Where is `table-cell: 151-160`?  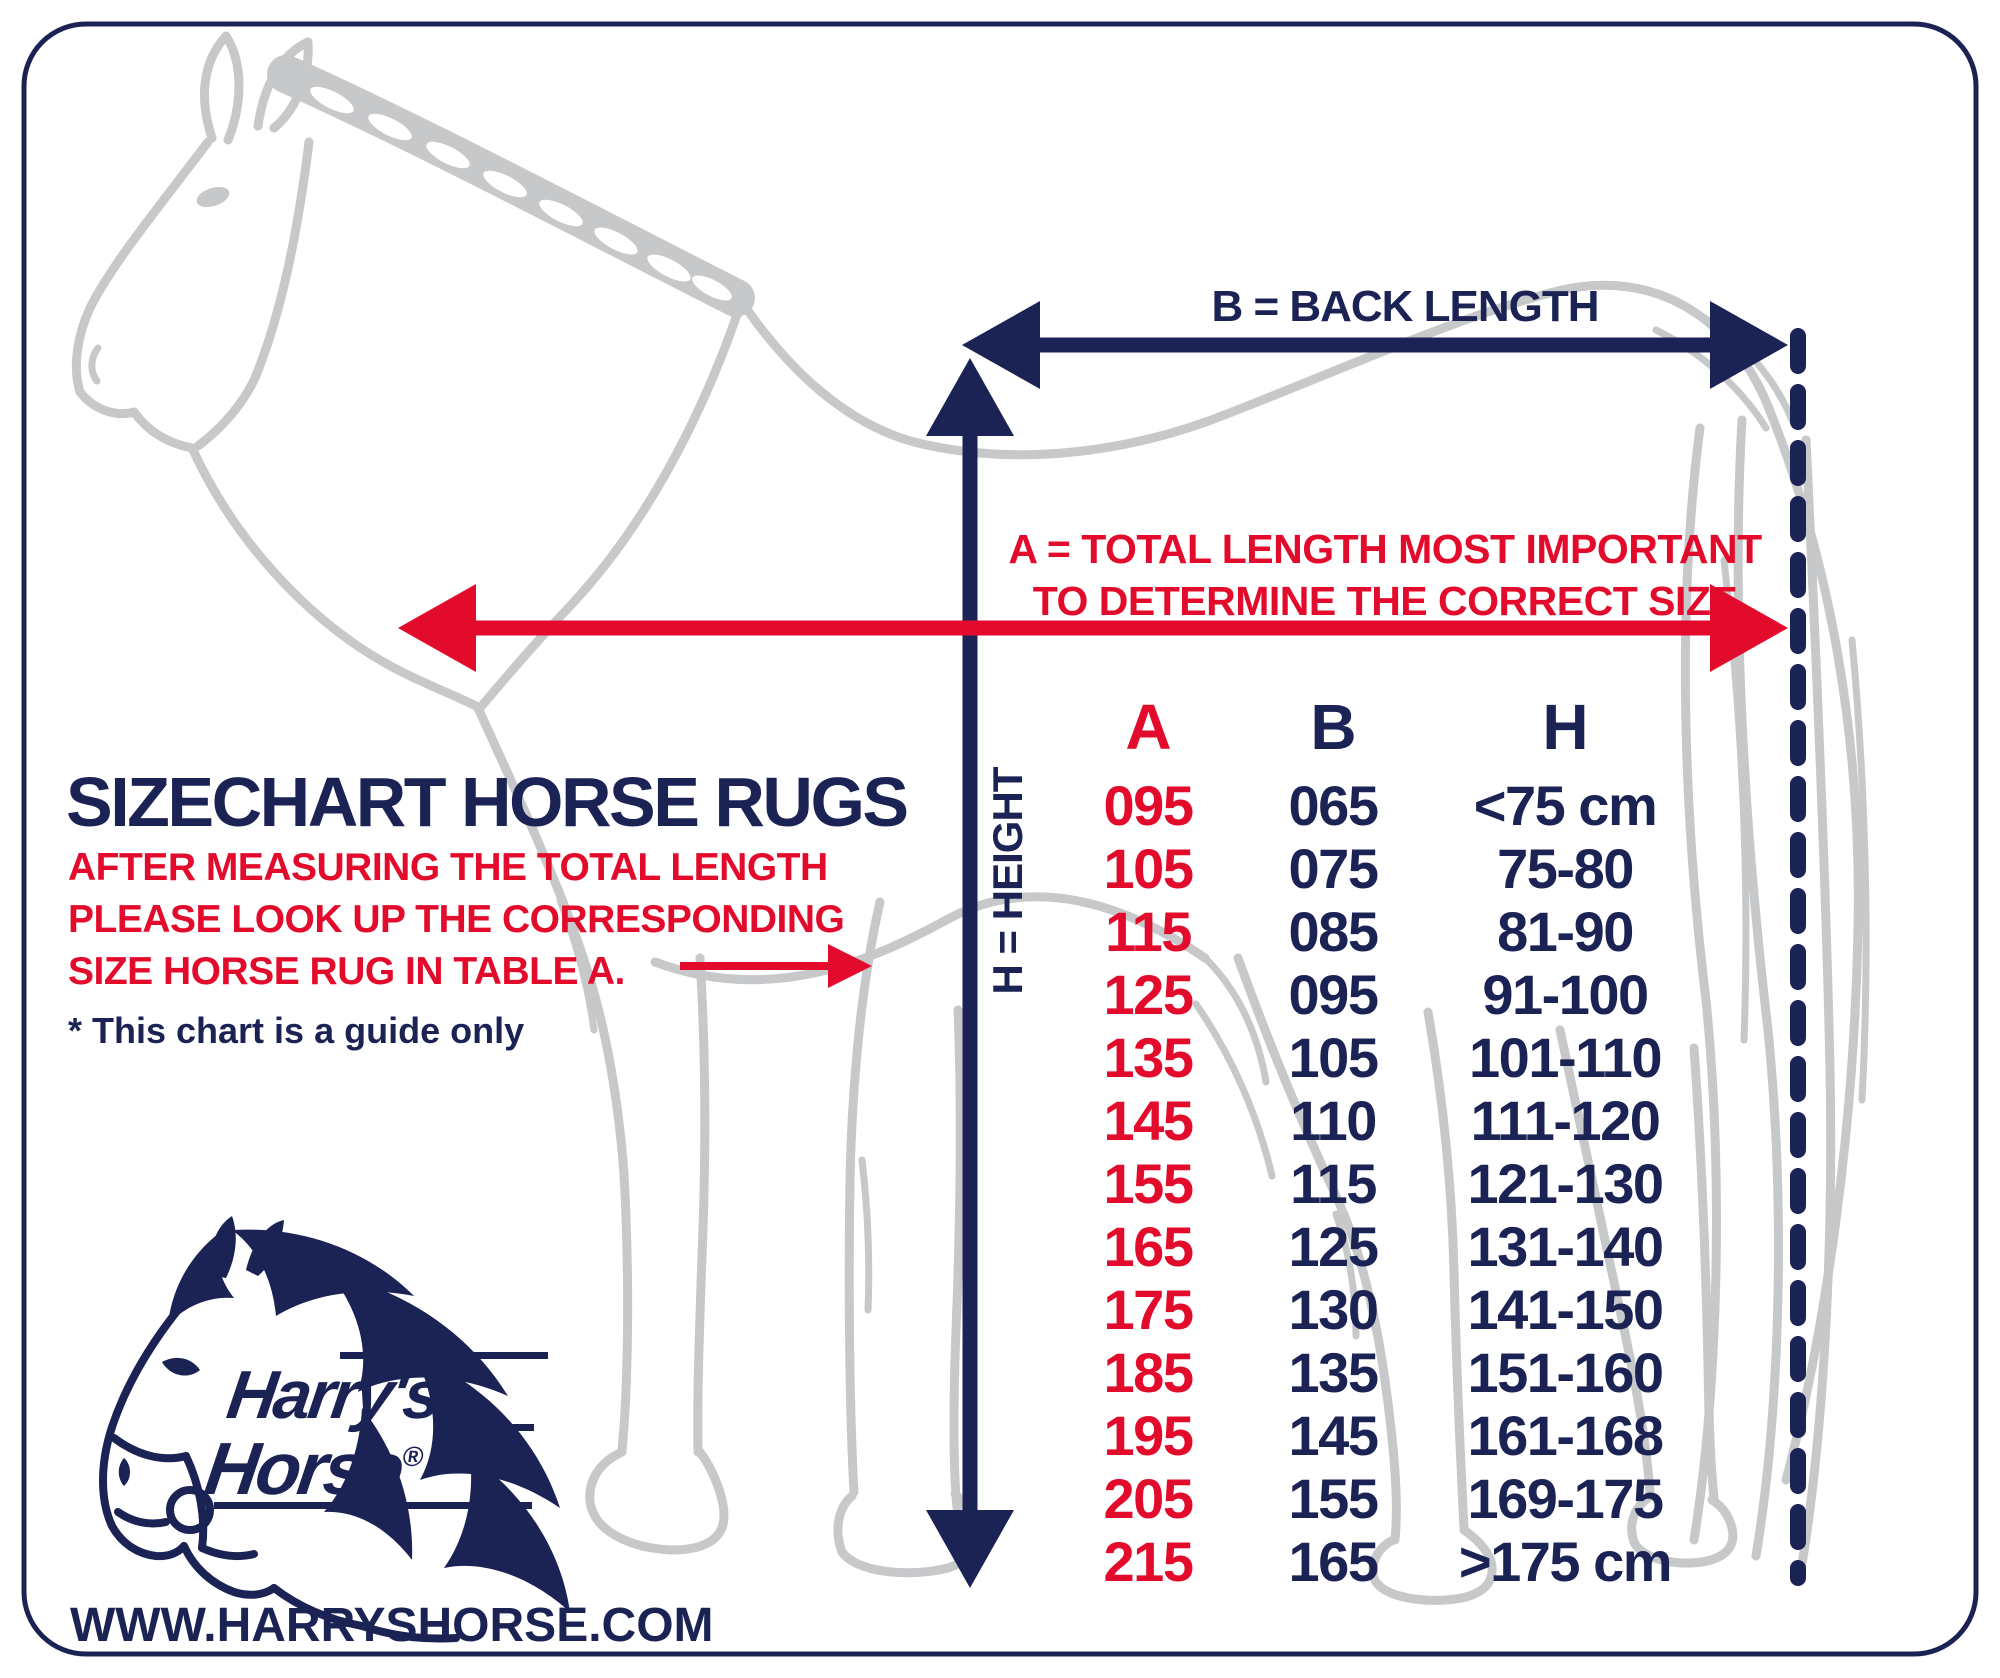
table-cell: 151-160 is located at coordinates (1565, 1372).